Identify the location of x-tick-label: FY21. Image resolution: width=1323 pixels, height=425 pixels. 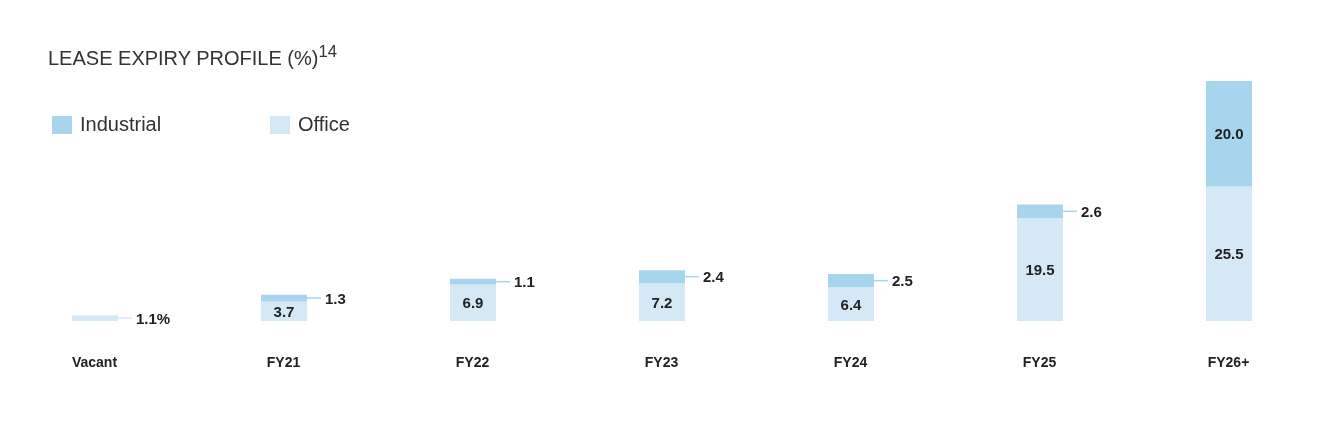
(283, 361).